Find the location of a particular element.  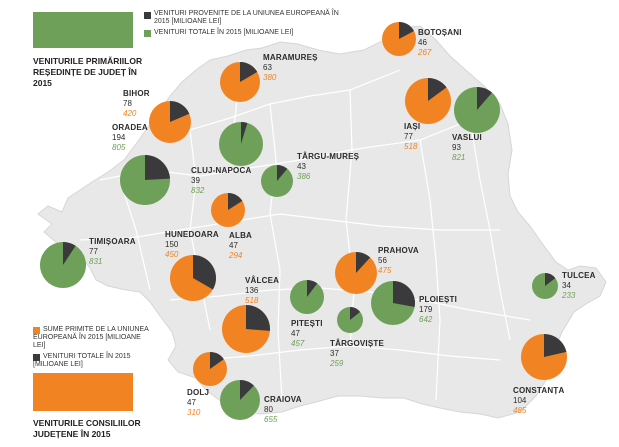

label-eu-maramures: 63 is located at coordinates (267, 67).